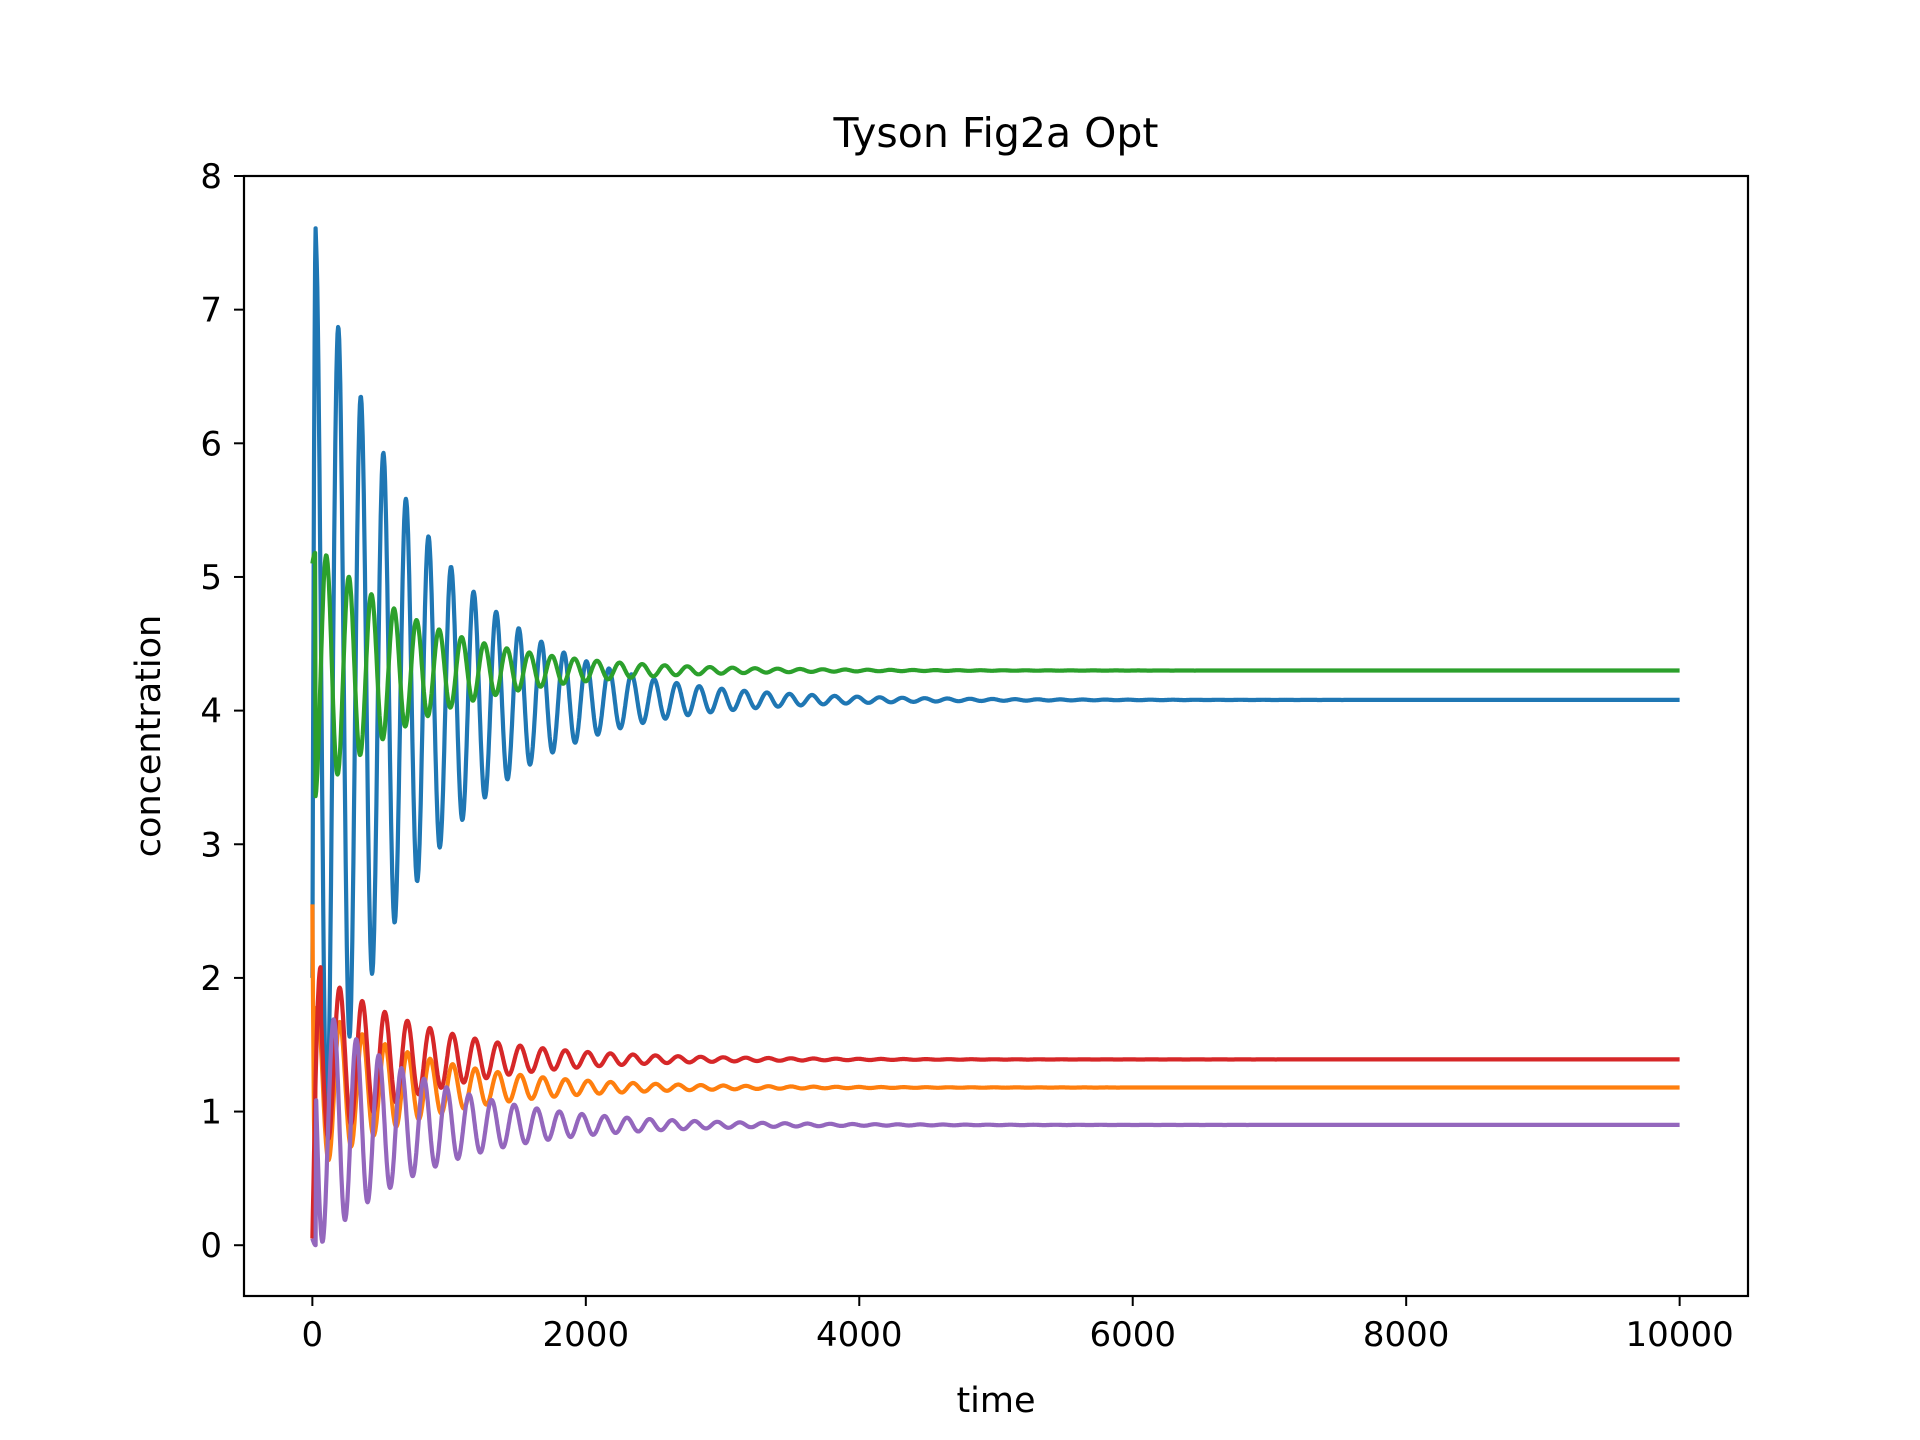 The height and width of the screenshot is (1440, 1920). I want to click on y-axis-label: concentration, so click(149, 736).